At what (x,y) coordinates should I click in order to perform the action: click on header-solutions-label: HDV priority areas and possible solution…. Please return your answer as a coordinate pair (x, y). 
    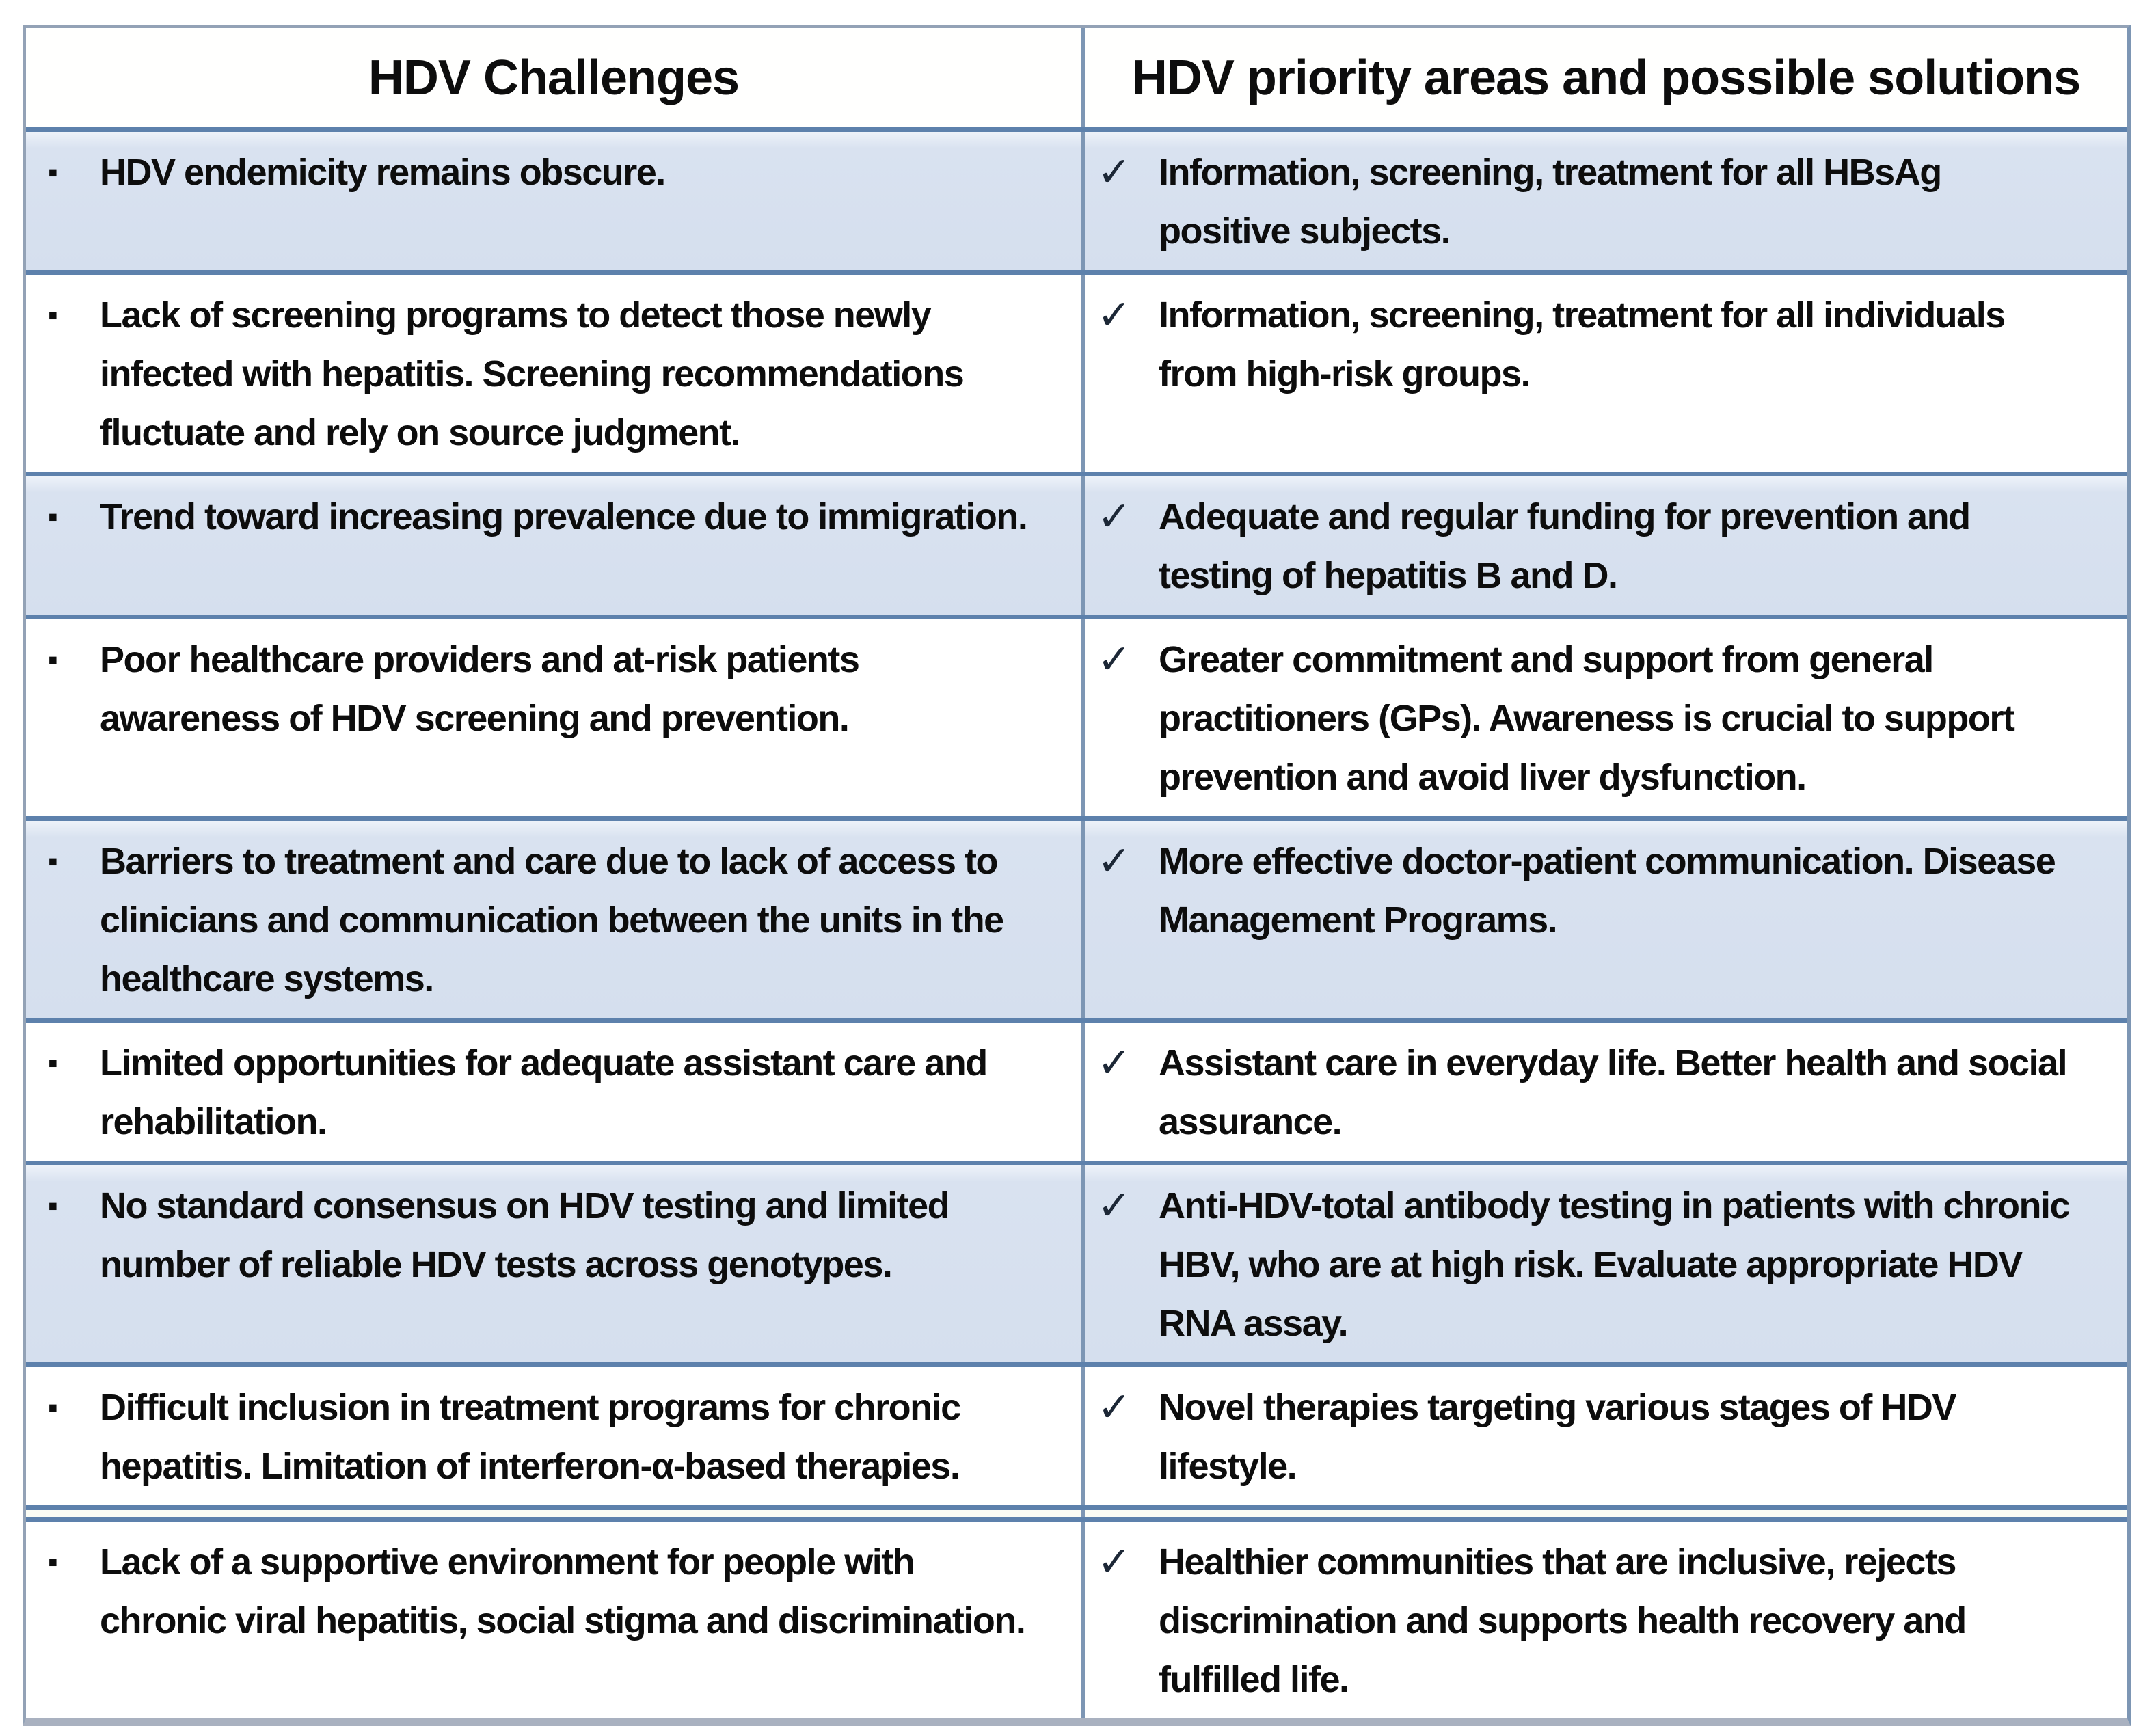
    Looking at the image, I should click on (1606, 77).